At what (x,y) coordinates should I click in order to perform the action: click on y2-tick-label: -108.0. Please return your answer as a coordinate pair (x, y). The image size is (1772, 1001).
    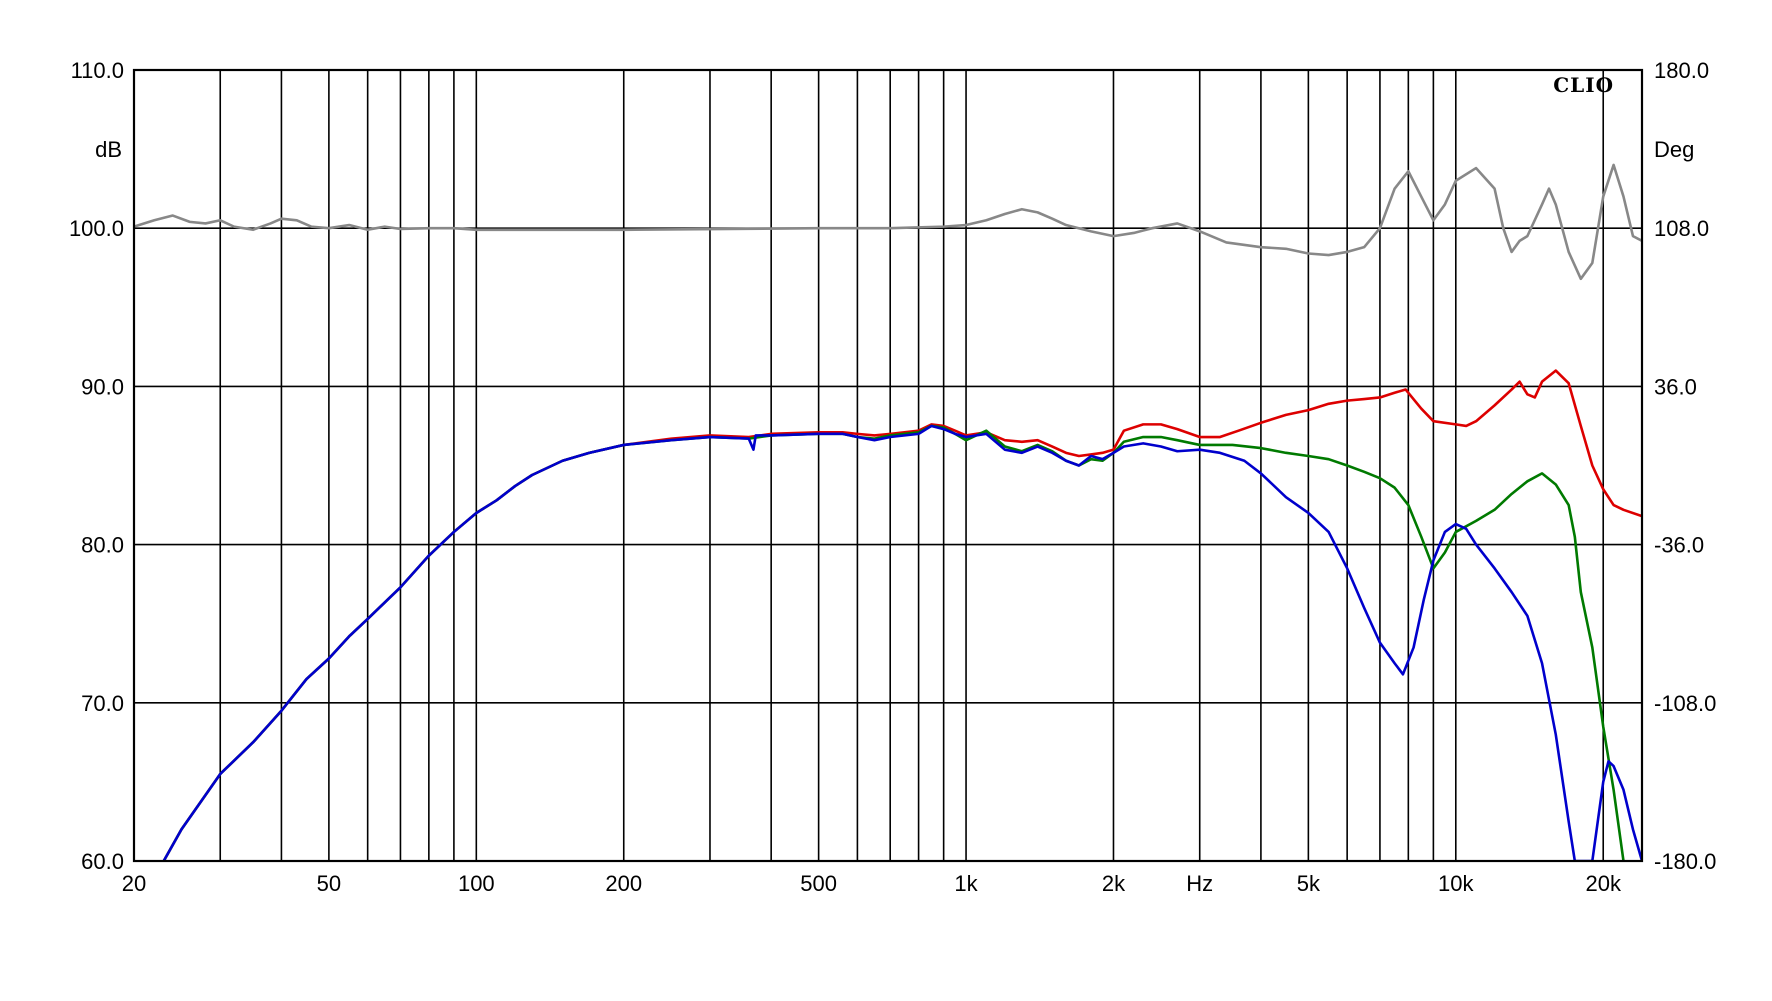
    Looking at the image, I should click on (1685, 703).